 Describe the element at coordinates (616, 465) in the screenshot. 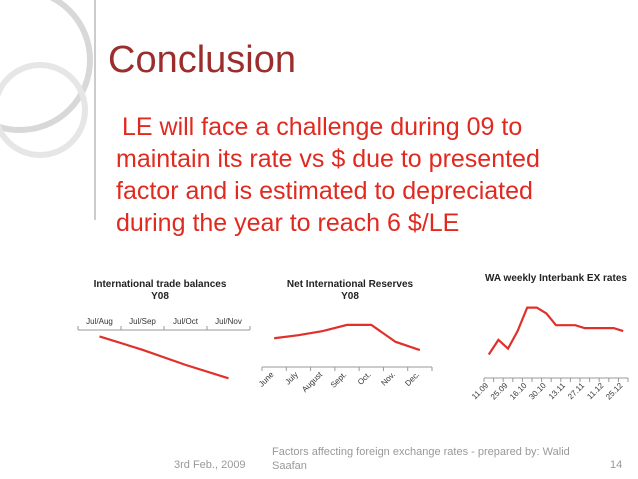

I see `page-number: 14` at that location.